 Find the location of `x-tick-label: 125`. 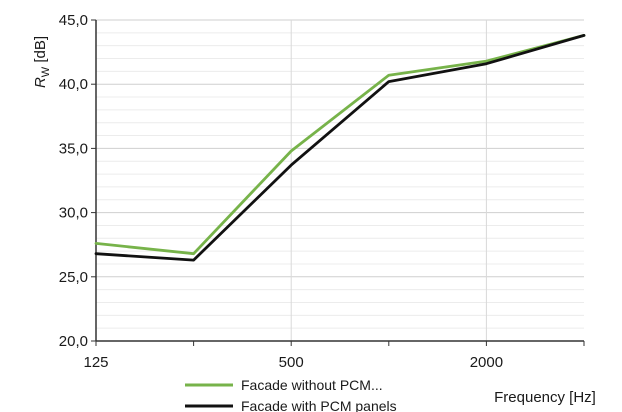

x-tick-label: 125 is located at coordinates (95, 362).